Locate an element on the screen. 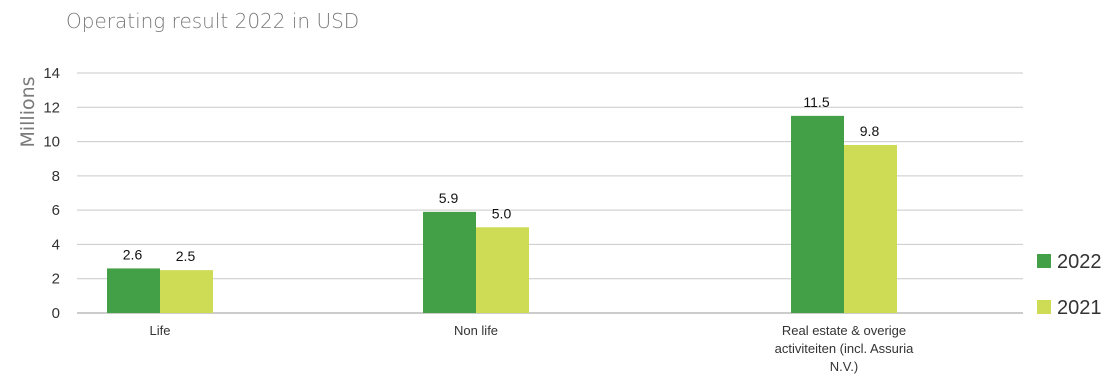 The height and width of the screenshot is (381, 1116). y-tick-label: 0 is located at coordinates (56, 313).